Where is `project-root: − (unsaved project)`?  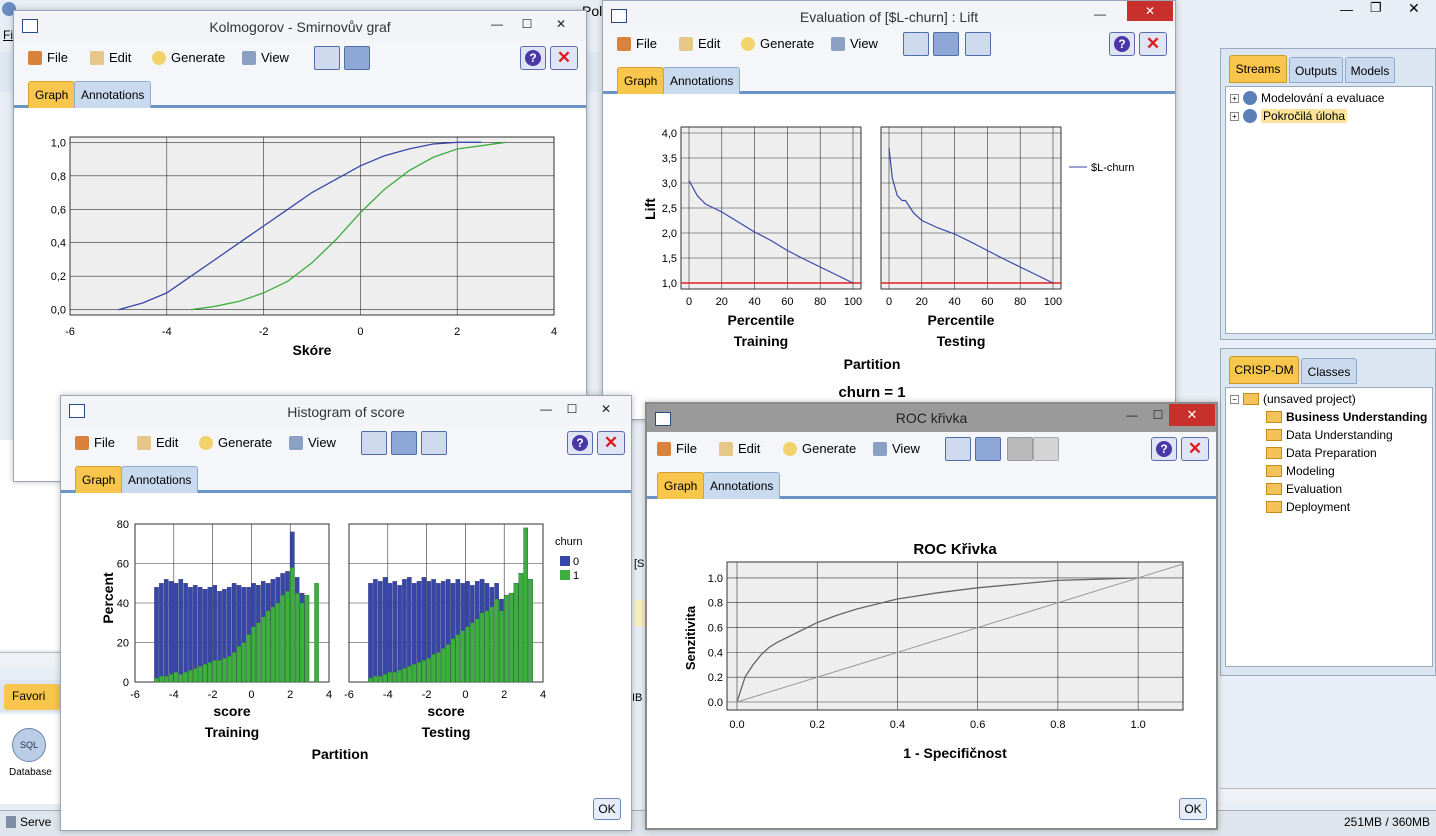 project-root: − (unsaved project) is located at coordinates (1293, 399).